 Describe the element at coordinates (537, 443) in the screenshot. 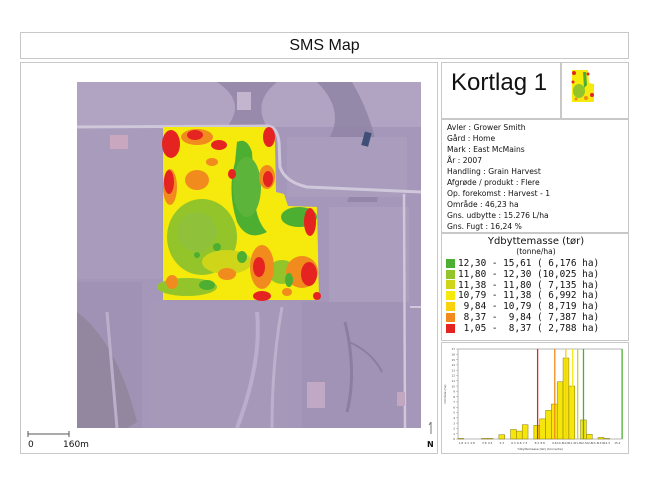

I see `svg-text: 8.3` at that location.